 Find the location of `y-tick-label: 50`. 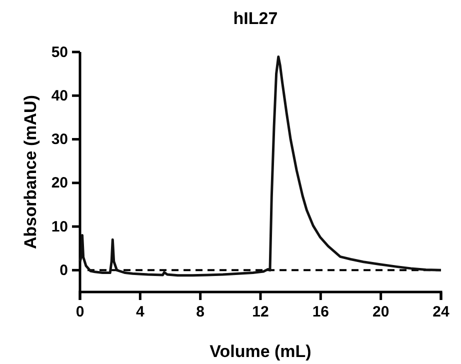

y-tick-label: 50 is located at coordinates (59, 52).